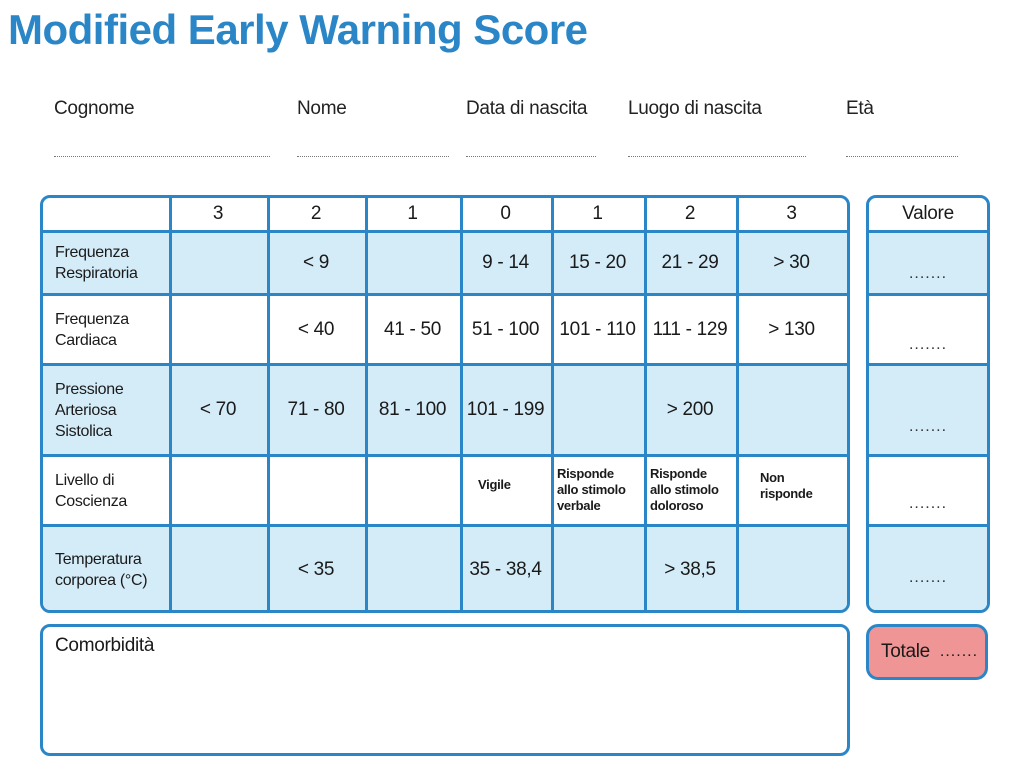 Image resolution: width=1014 pixels, height=768 pixels. Describe the element at coordinates (597, 263) in the screenshot. I see `score-cell: 15 - 20` at that location.